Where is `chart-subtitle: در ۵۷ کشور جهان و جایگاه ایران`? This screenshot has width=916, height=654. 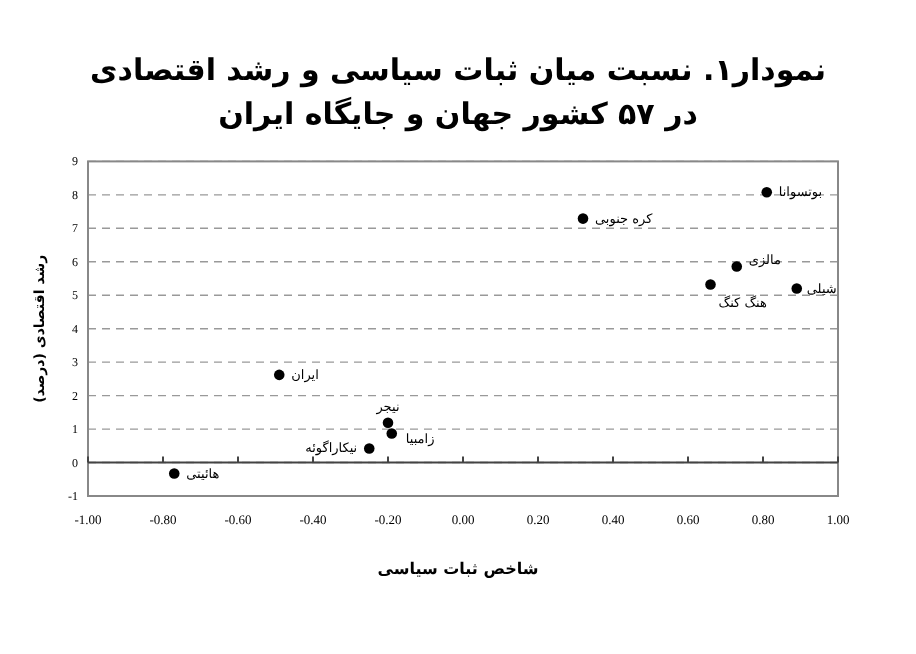 chart-subtitle: در ۵۷ کشور جهان و جایگاه ایران is located at coordinates (458, 114).